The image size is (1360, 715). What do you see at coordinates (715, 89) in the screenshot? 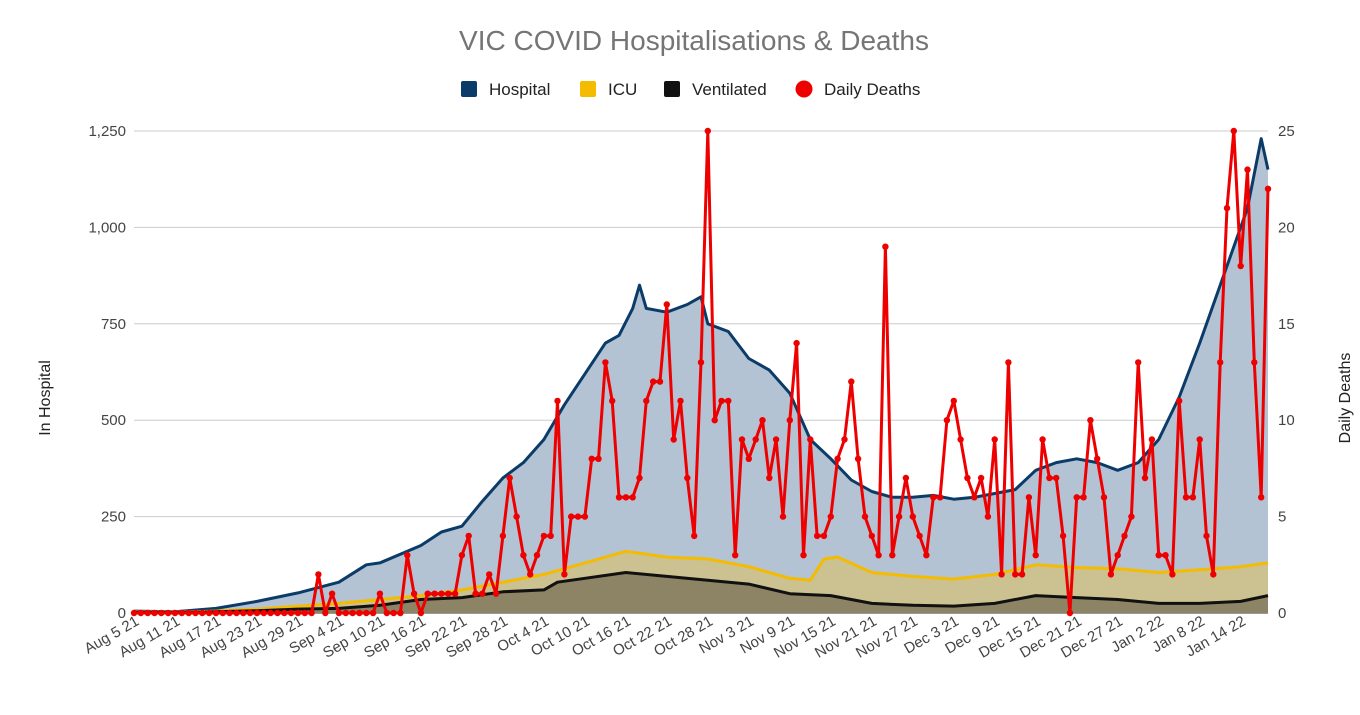
I see `legend-item-ventilated: Ventilated` at bounding box center [715, 89].